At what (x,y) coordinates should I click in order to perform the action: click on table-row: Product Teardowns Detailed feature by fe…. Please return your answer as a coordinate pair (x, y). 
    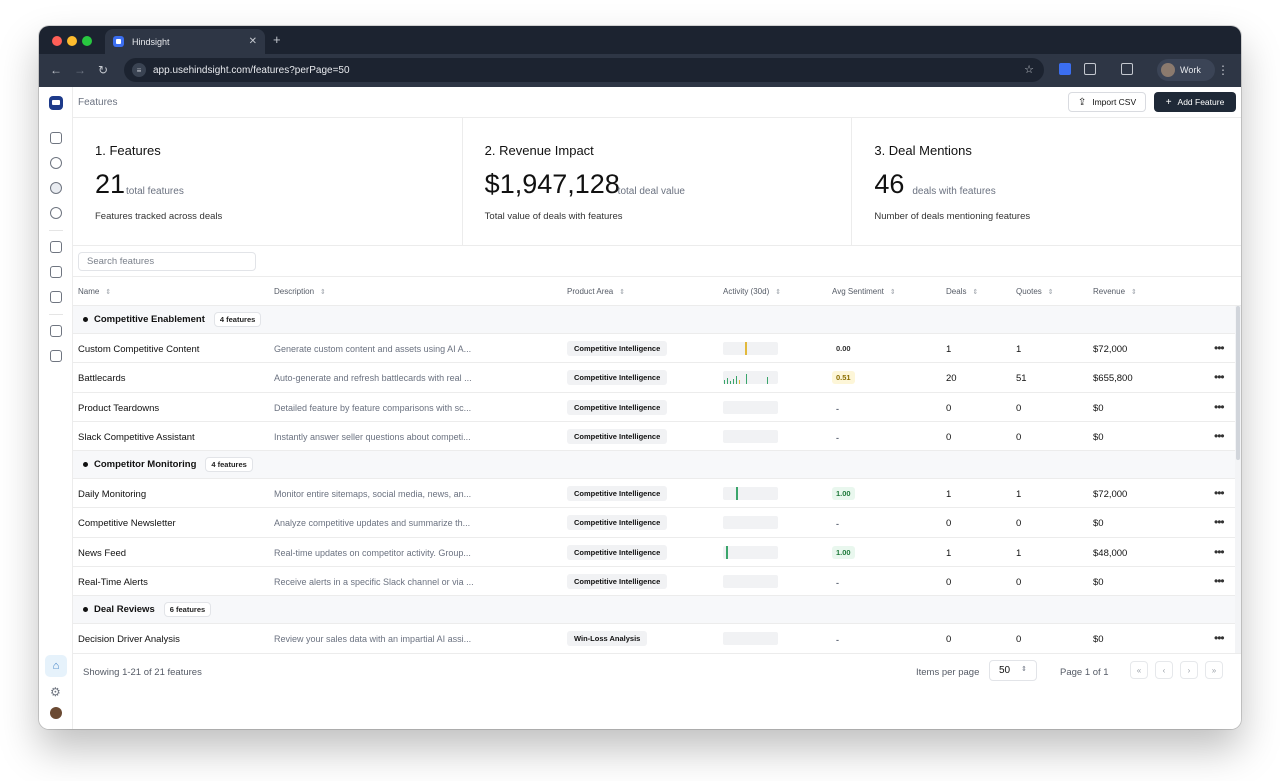
    Looking at the image, I should click on (654, 407).